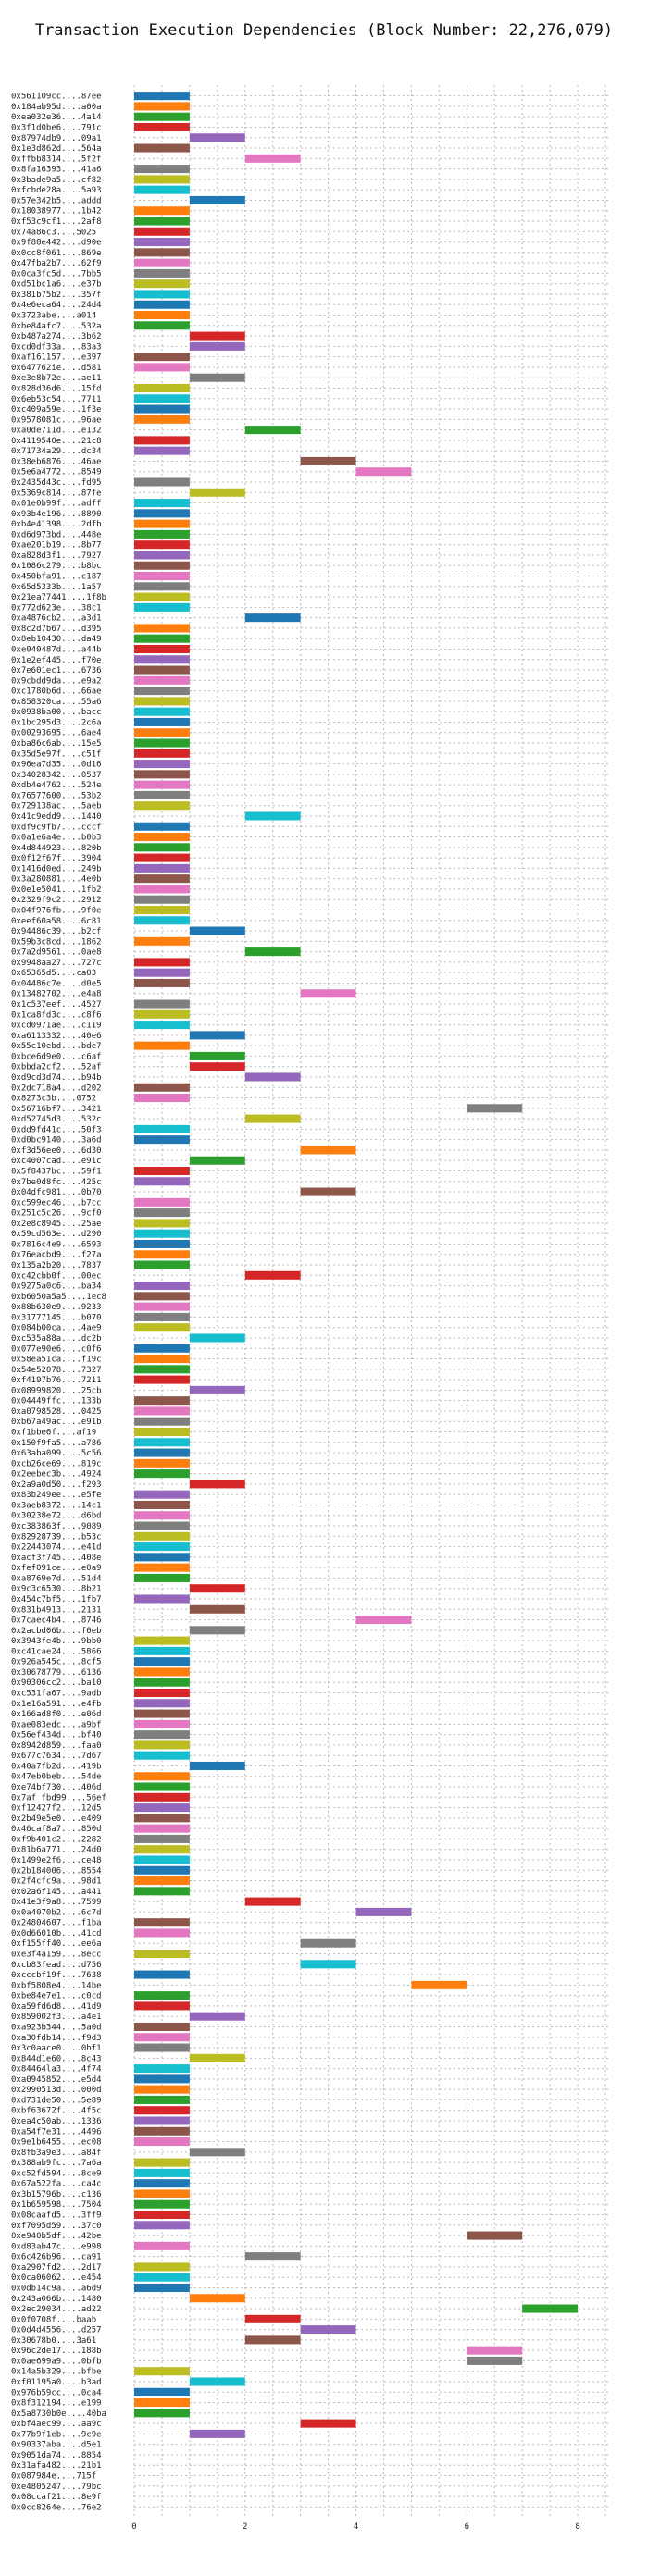 This screenshot has width=648, height=2576. What do you see at coordinates (56, 420) in the screenshot?
I see `y-tick-label: 0x9578081c....96ae` at bounding box center [56, 420].